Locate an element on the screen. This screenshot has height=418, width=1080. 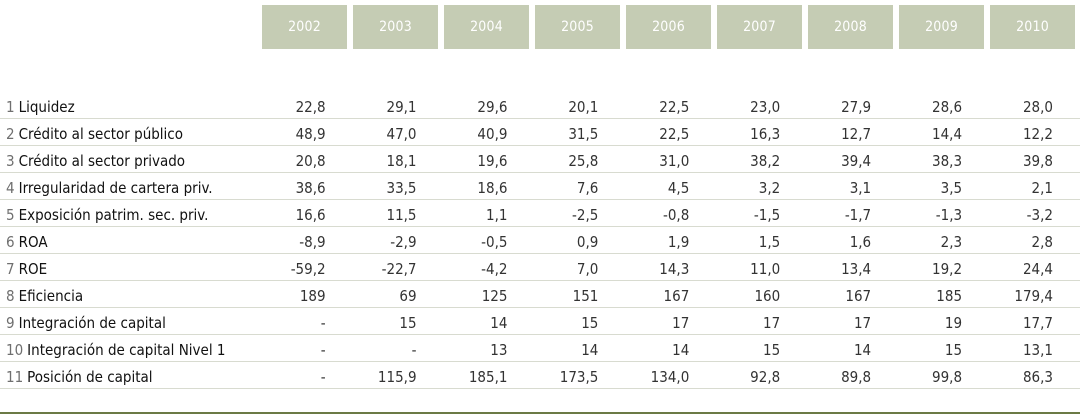
table-cell: 40,9 is located at coordinates (492, 134).